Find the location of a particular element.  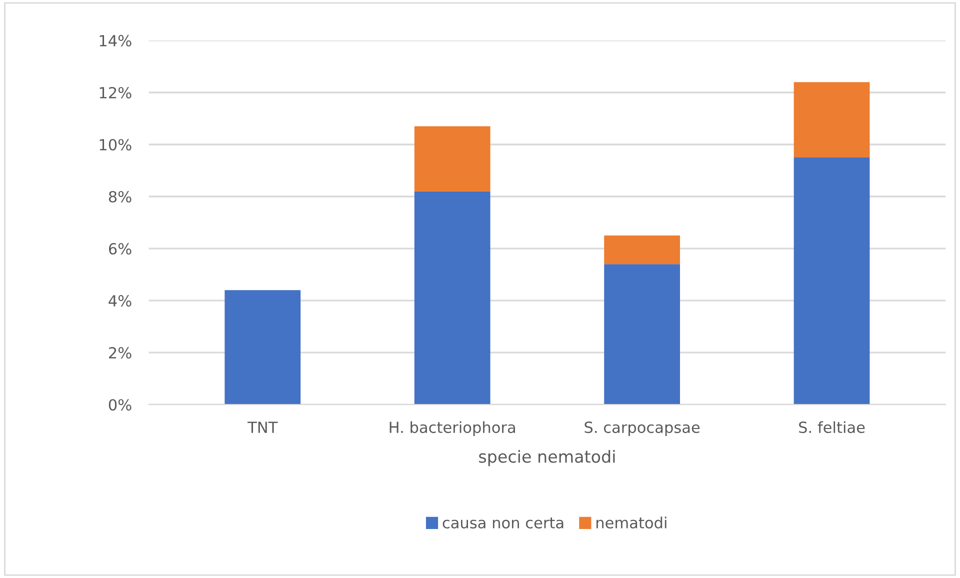

x-axis-title: specie nematodi is located at coordinates (547, 458).